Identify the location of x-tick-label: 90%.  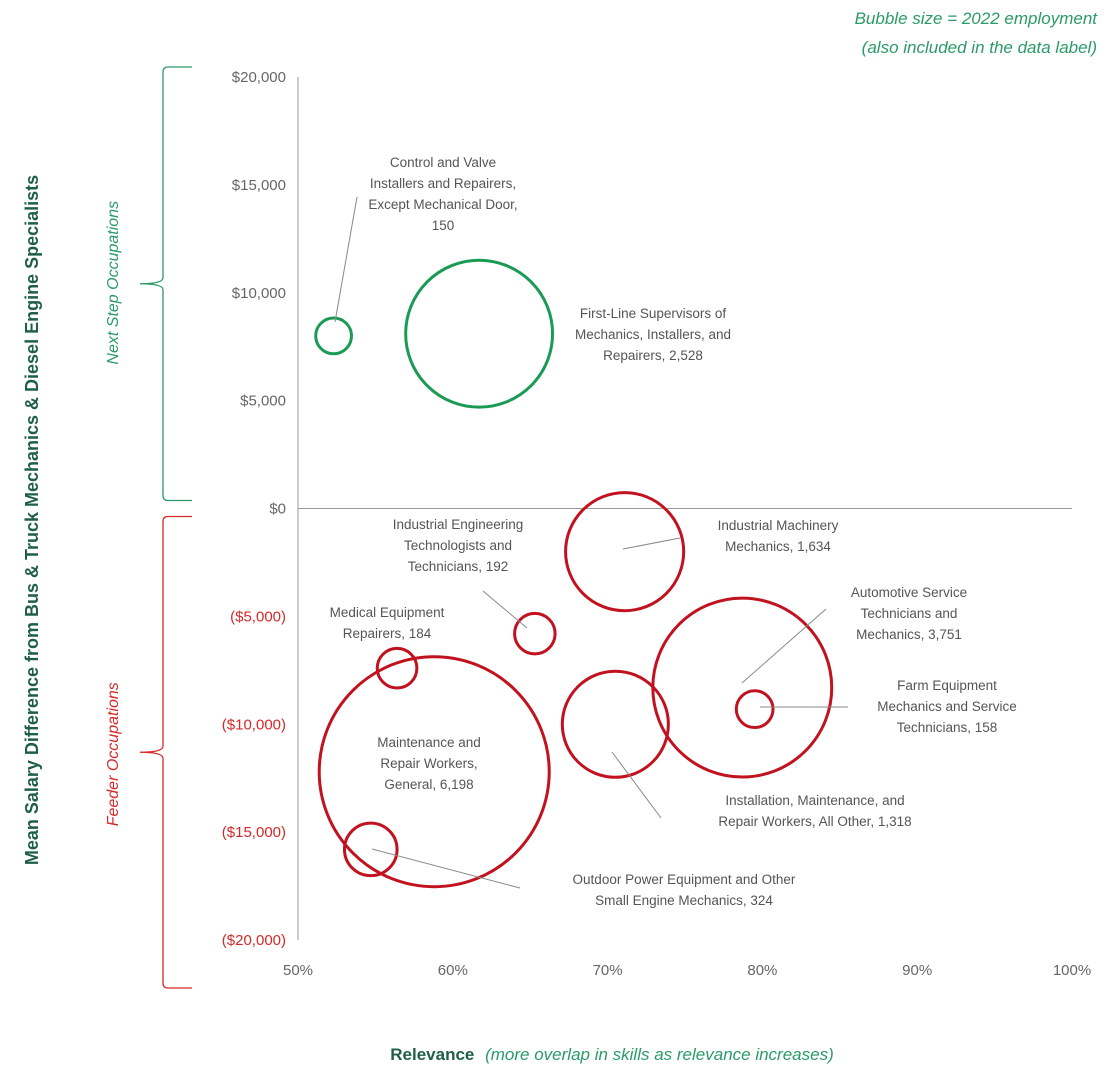
(917, 970).